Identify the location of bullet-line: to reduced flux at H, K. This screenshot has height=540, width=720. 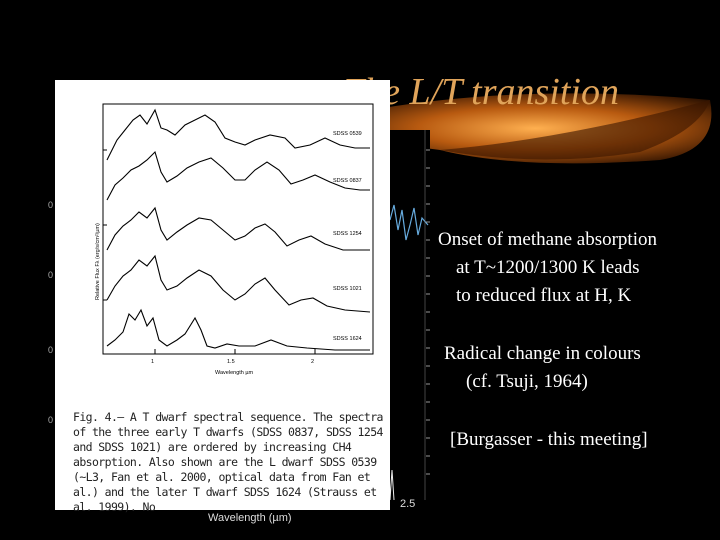
(544, 295).